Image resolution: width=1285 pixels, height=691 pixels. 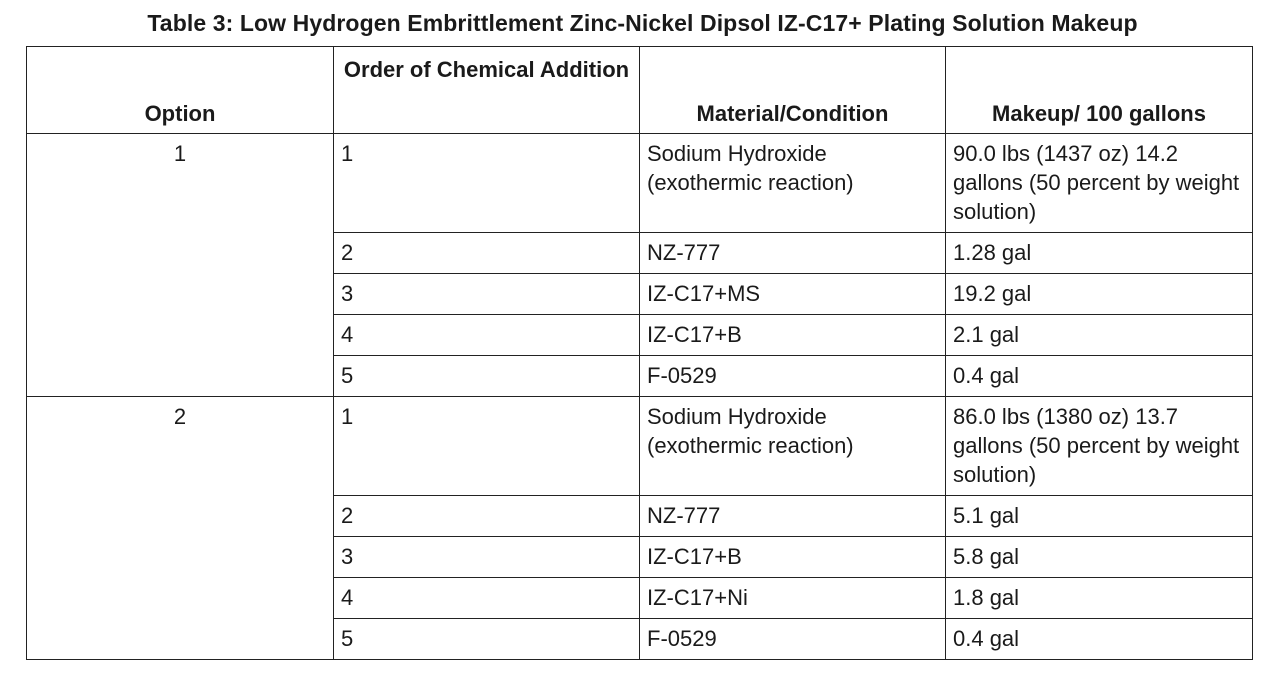 I want to click on header-material: Material/Condition, so click(x=792, y=90).